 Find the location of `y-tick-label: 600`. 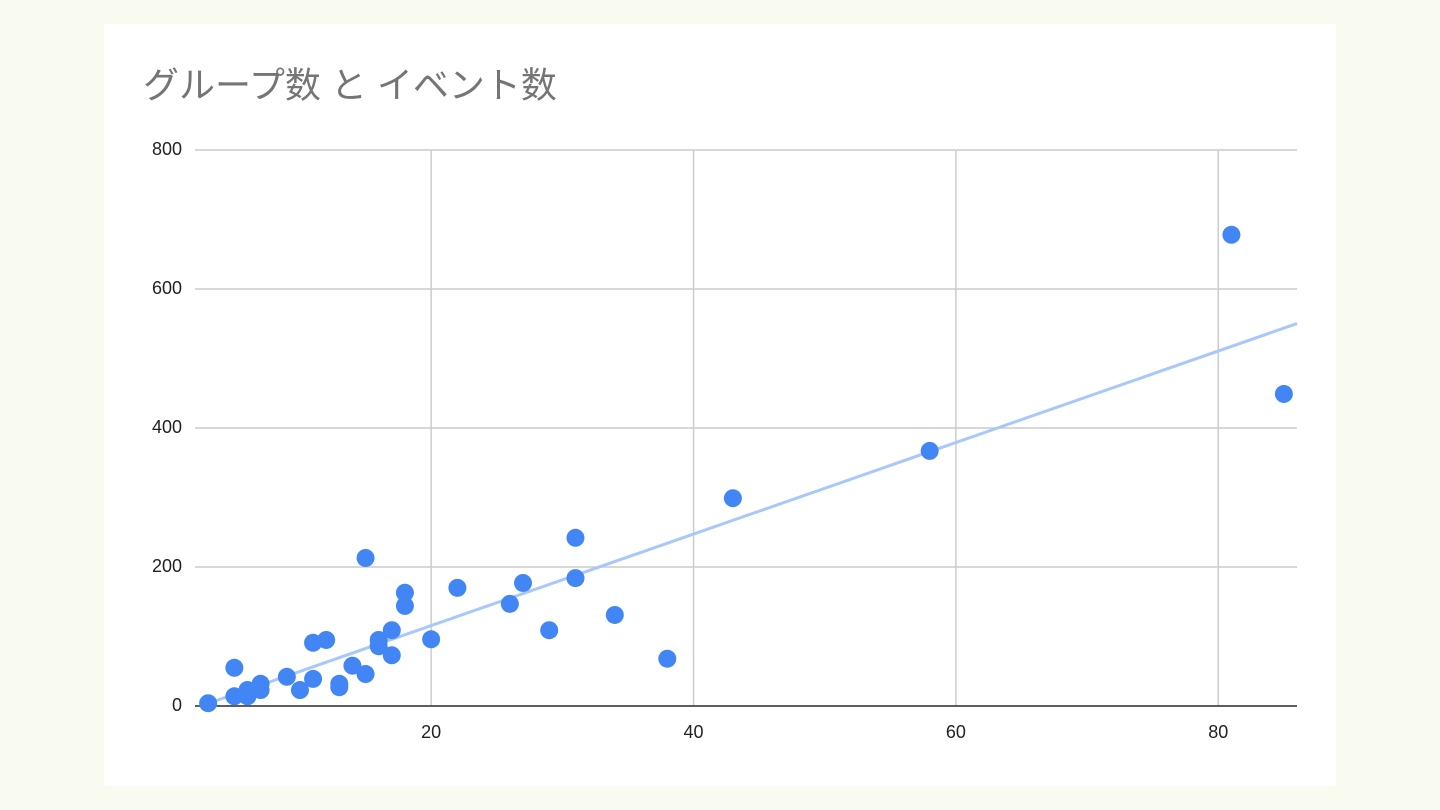

y-tick-label: 600 is located at coordinates (167, 288).